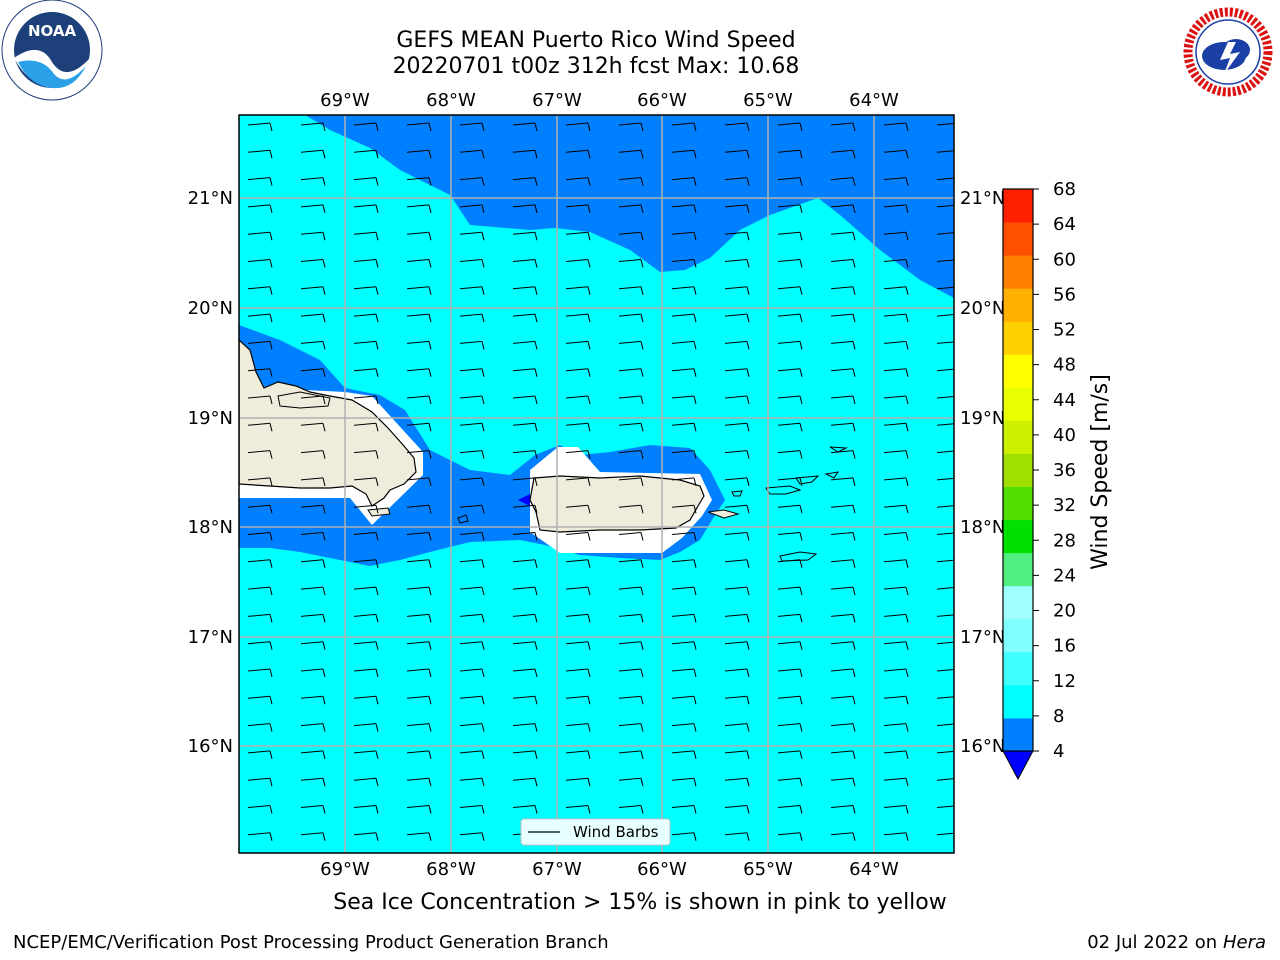  Describe the element at coordinates (210, 418) in the screenshot. I see `lat-label: 19°N` at that location.